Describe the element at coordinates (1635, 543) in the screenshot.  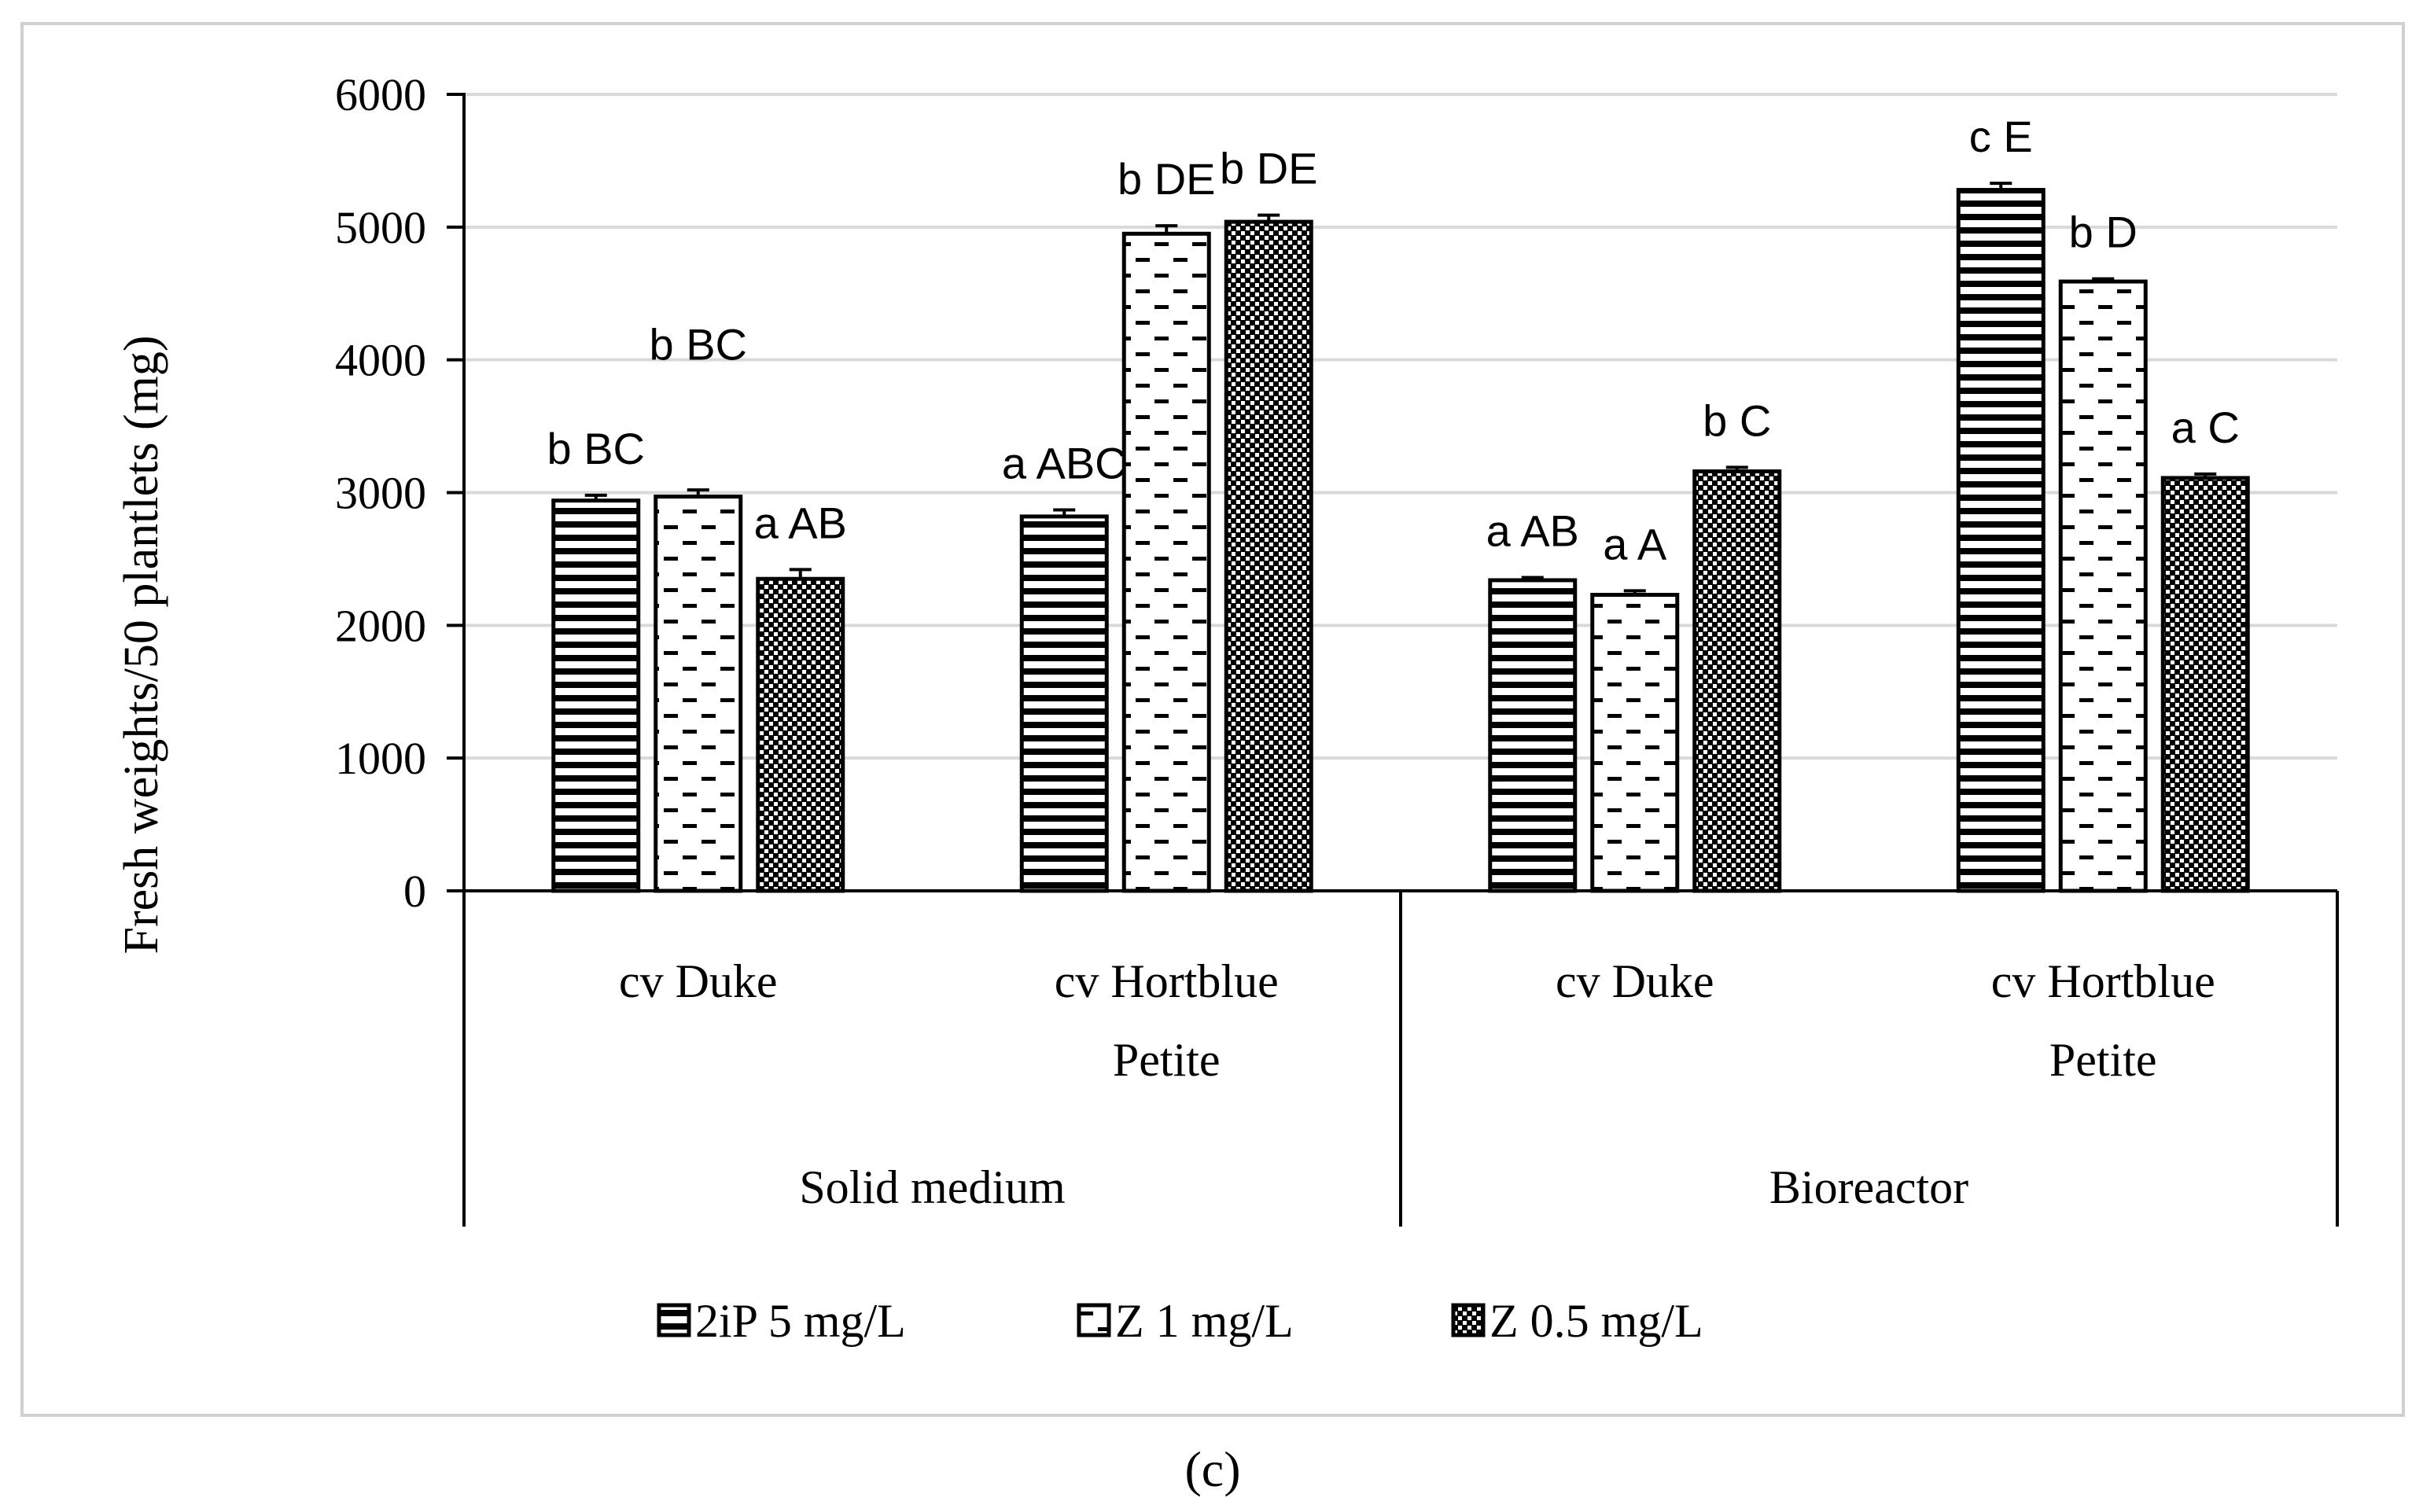
I see `data-label: a A` at that location.